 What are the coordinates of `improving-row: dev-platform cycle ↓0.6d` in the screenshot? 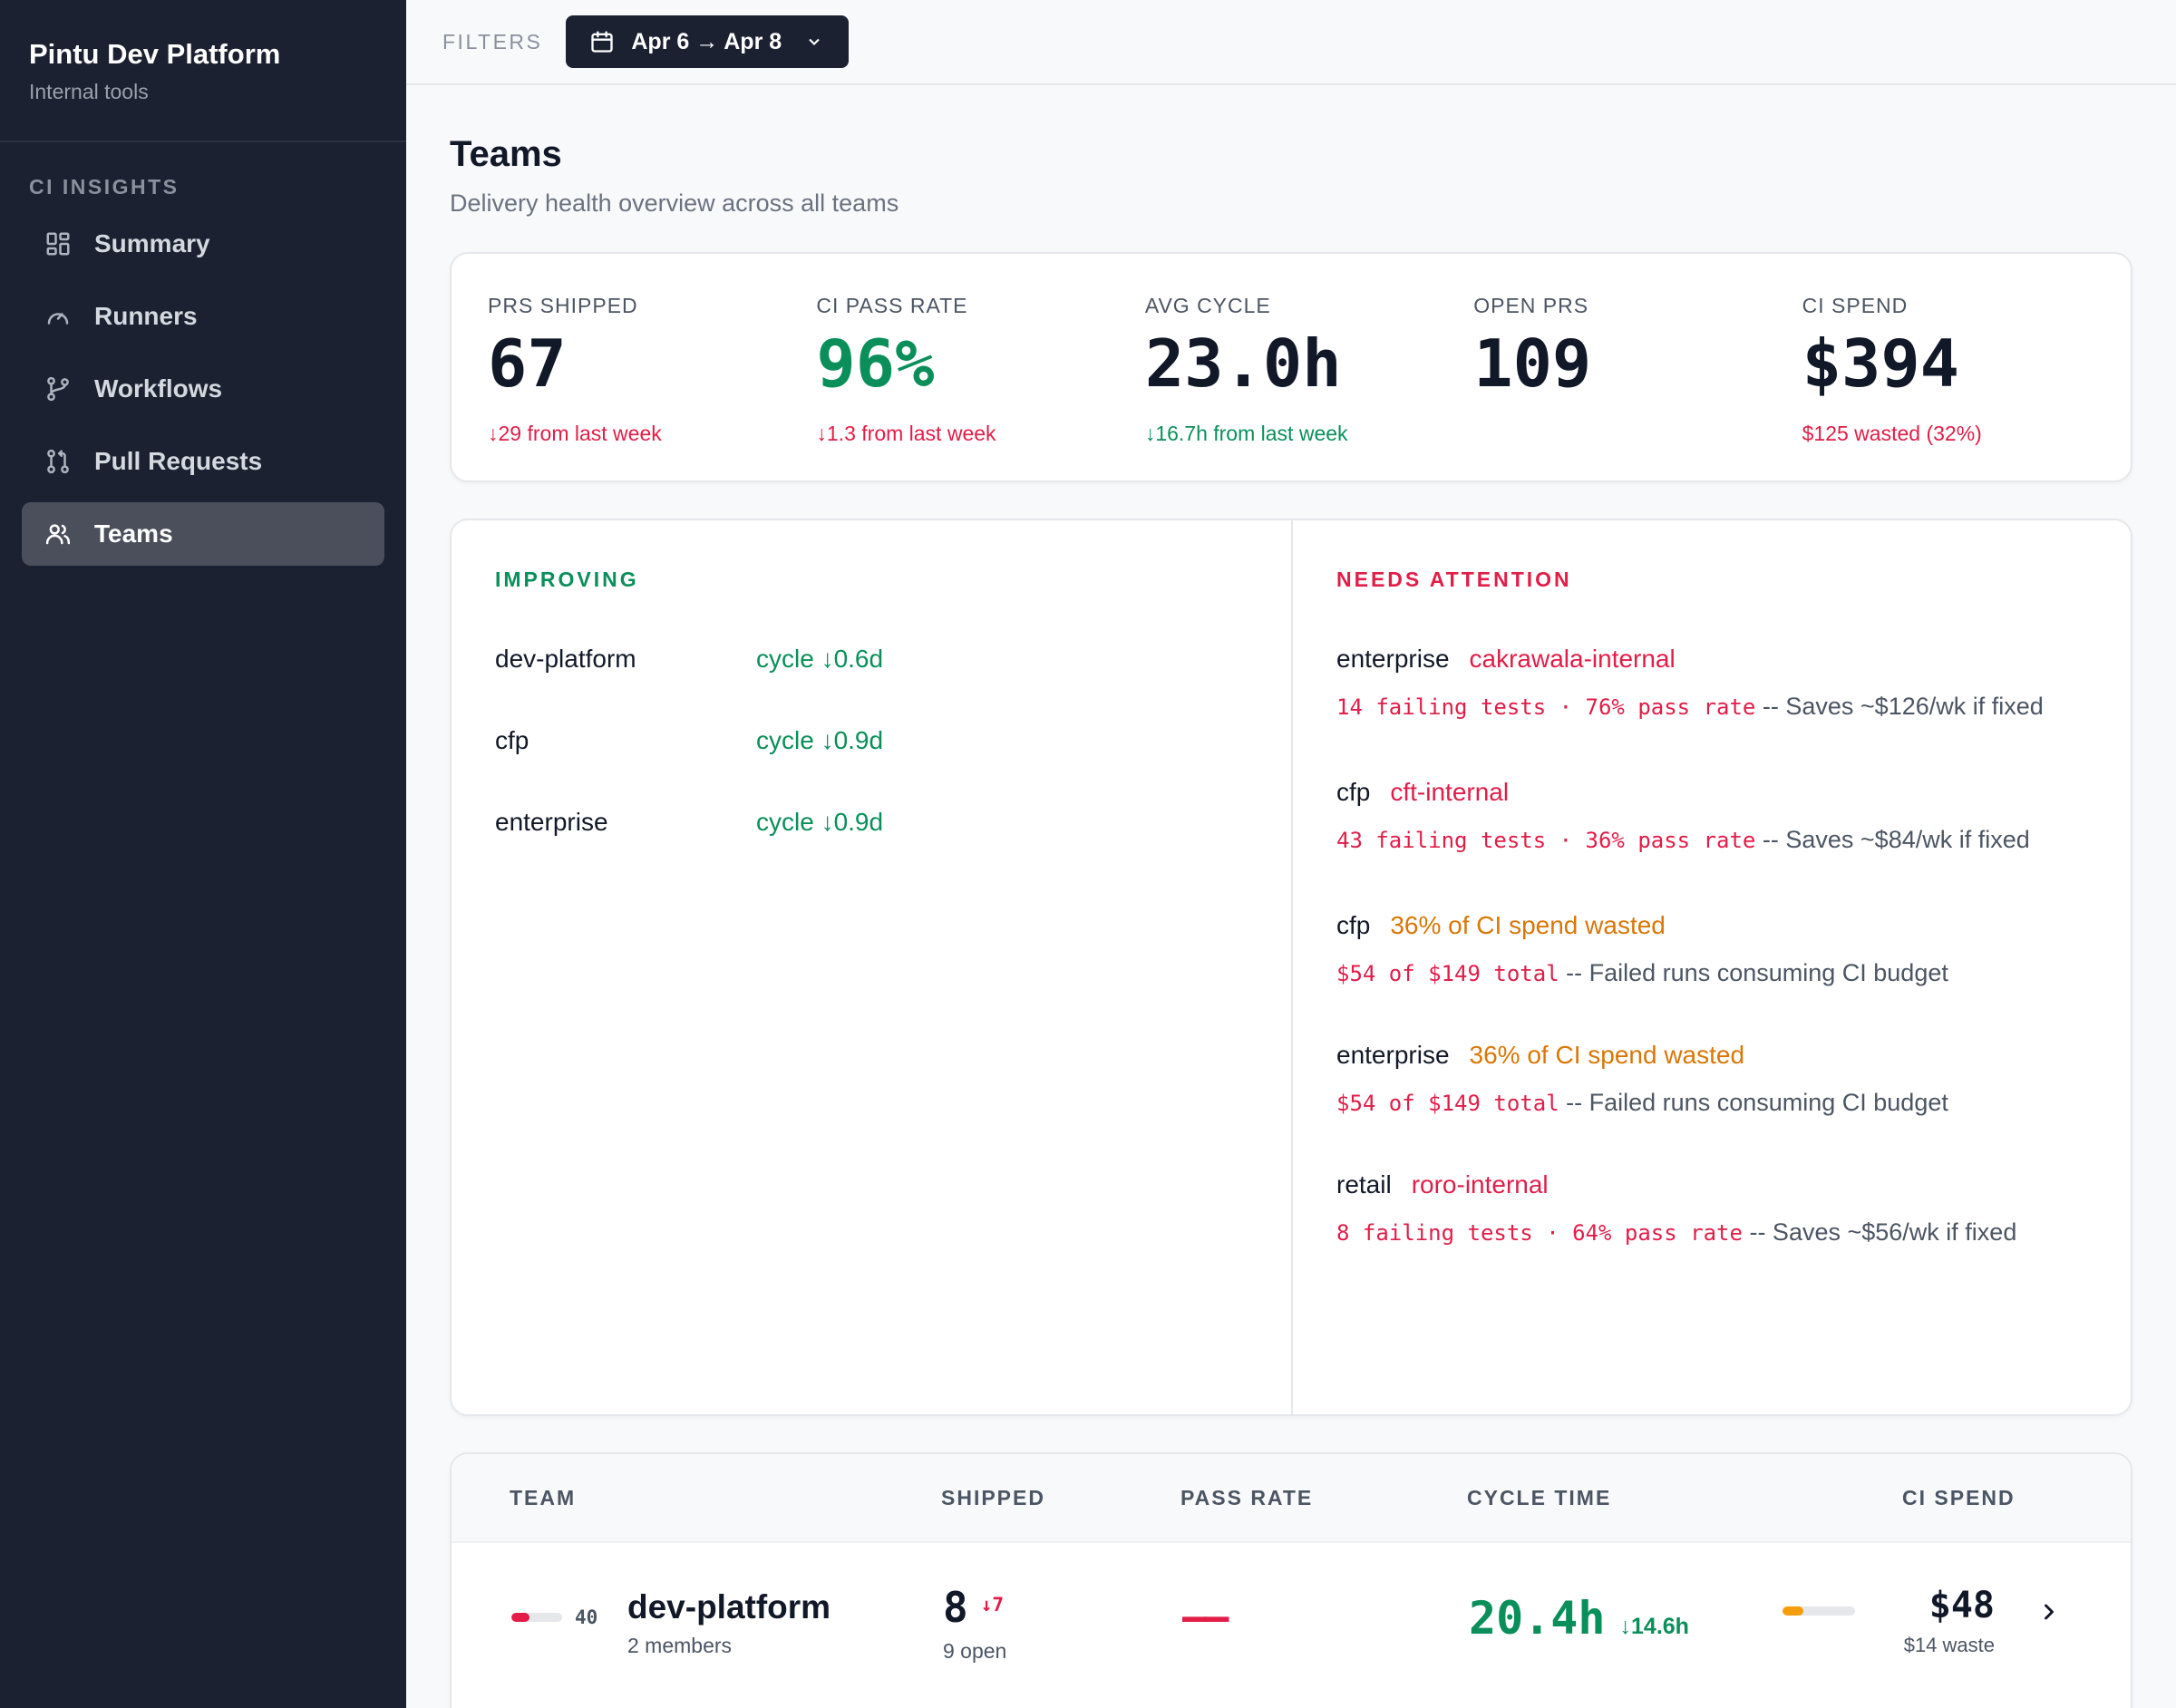 It's located at (871, 659).